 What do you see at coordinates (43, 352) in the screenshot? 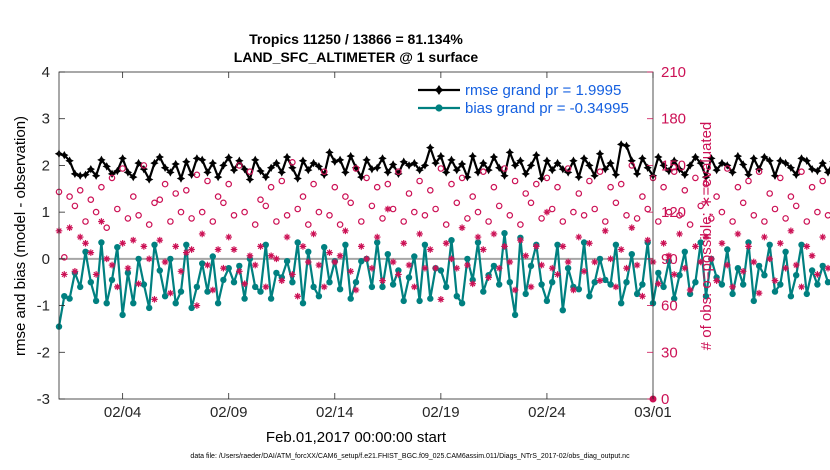
I see `y-tick-label-left: -2` at bounding box center [43, 352].